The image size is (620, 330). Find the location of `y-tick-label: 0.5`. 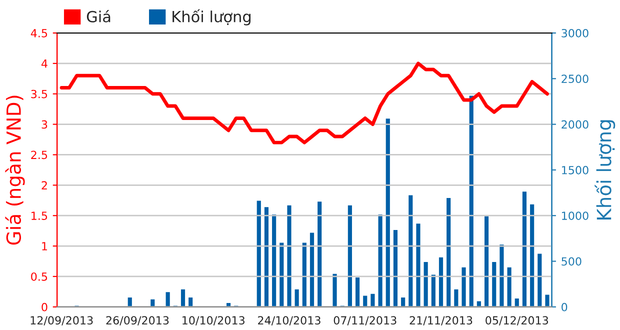

y-tick-label: 0.5 is located at coordinates (39, 276).